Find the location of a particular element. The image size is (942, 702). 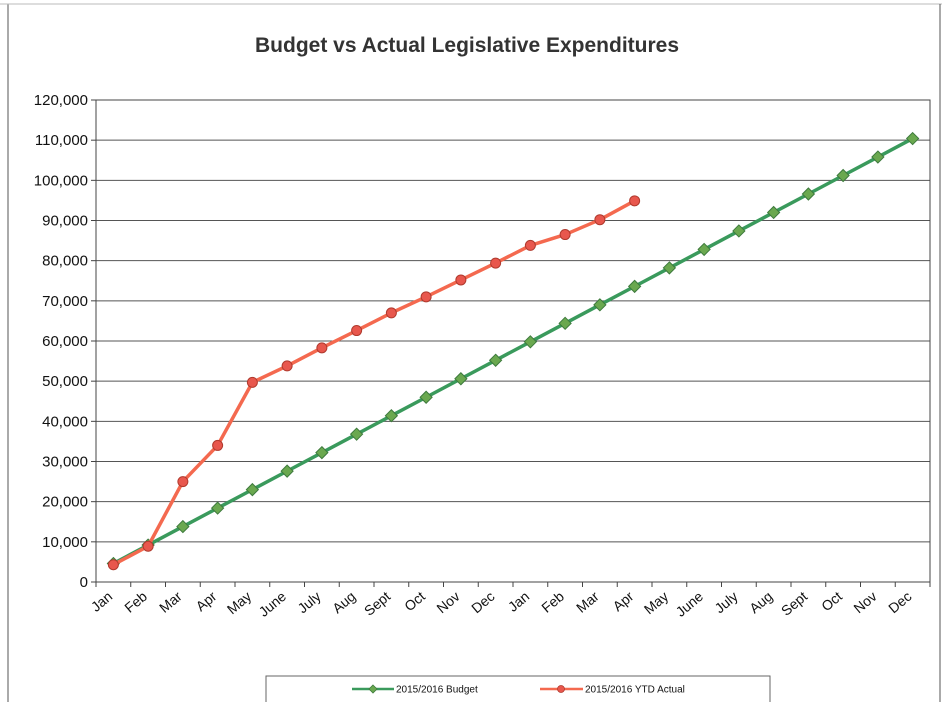

y-tick-label: 60,000 is located at coordinates (65, 341).